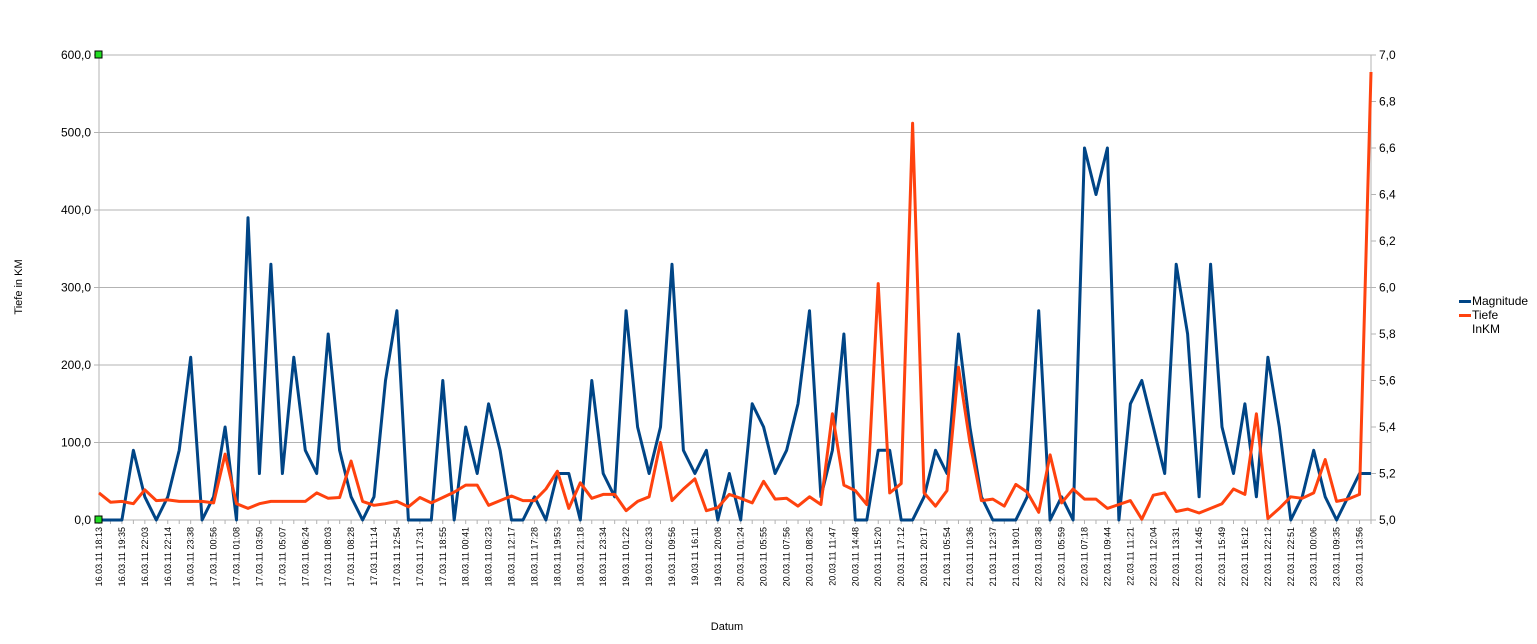  I want to click on y2-tick-label: 5,6, so click(1387, 381).